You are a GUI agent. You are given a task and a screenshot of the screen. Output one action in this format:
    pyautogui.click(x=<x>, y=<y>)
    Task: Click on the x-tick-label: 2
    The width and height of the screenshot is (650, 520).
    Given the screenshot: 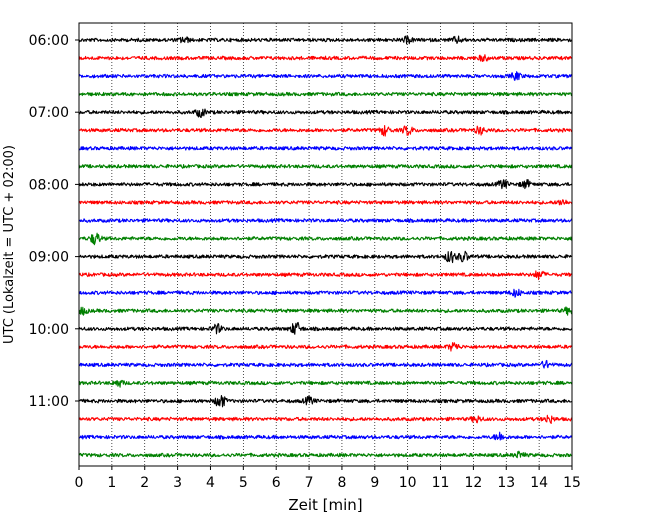 What is the action you would take?
    pyautogui.click(x=144, y=483)
    